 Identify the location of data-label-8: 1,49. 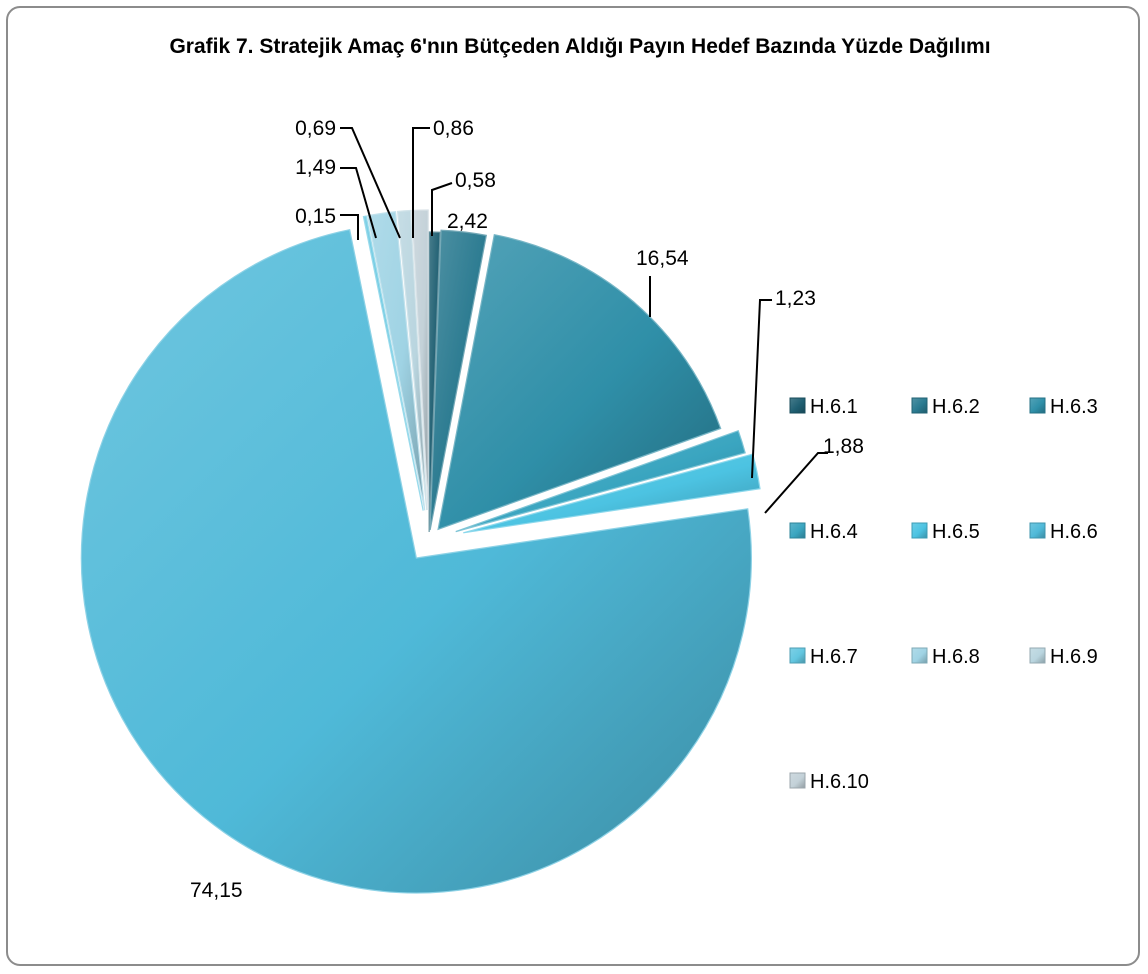
(315, 167).